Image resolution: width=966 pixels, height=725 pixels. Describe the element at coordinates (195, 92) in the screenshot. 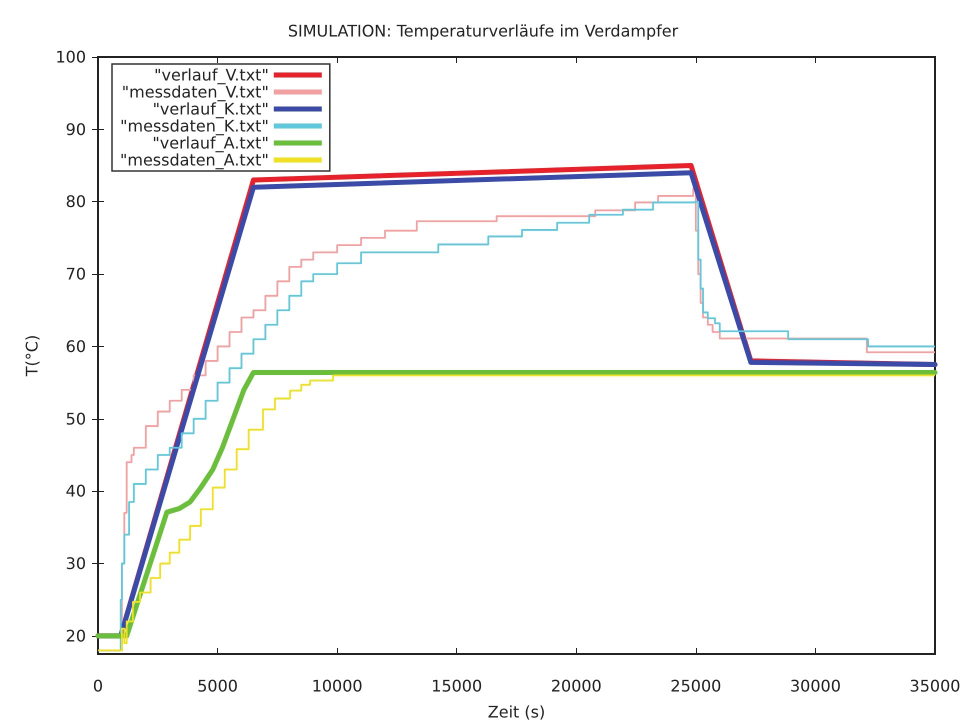

I see `legend-label: "messdaten_V.txt"` at that location.